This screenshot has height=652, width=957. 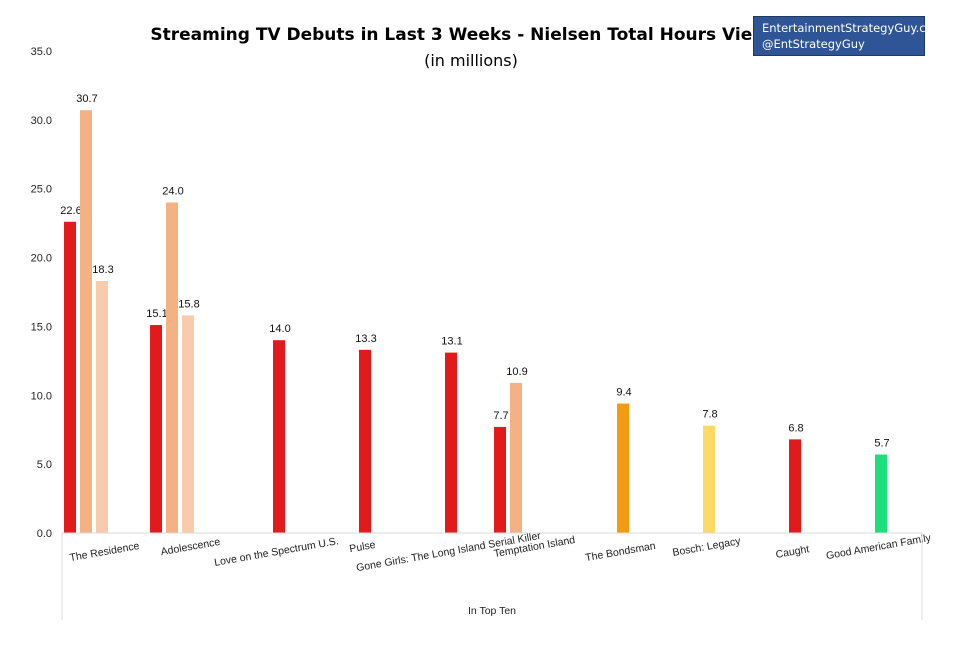 I want to click on y-tick-label: 10.0, so click(x=41, y=396).